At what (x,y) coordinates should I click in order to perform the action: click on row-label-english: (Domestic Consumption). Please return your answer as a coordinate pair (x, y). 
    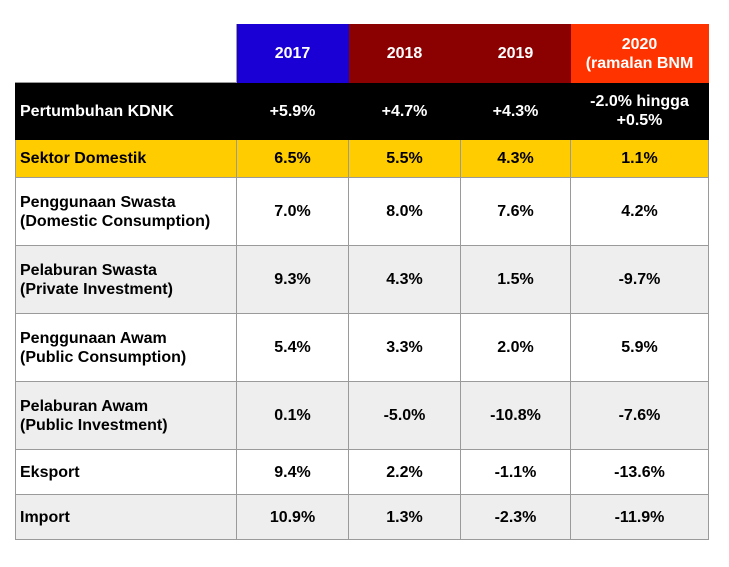
    Looking at the image, I should click on (115, 221).